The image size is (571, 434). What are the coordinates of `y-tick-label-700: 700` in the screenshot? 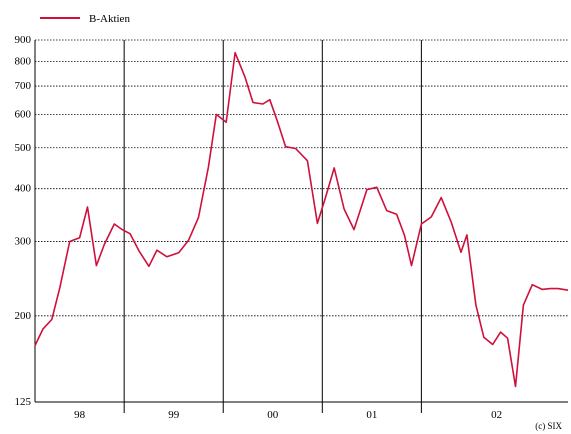 It's located at (23, 86).